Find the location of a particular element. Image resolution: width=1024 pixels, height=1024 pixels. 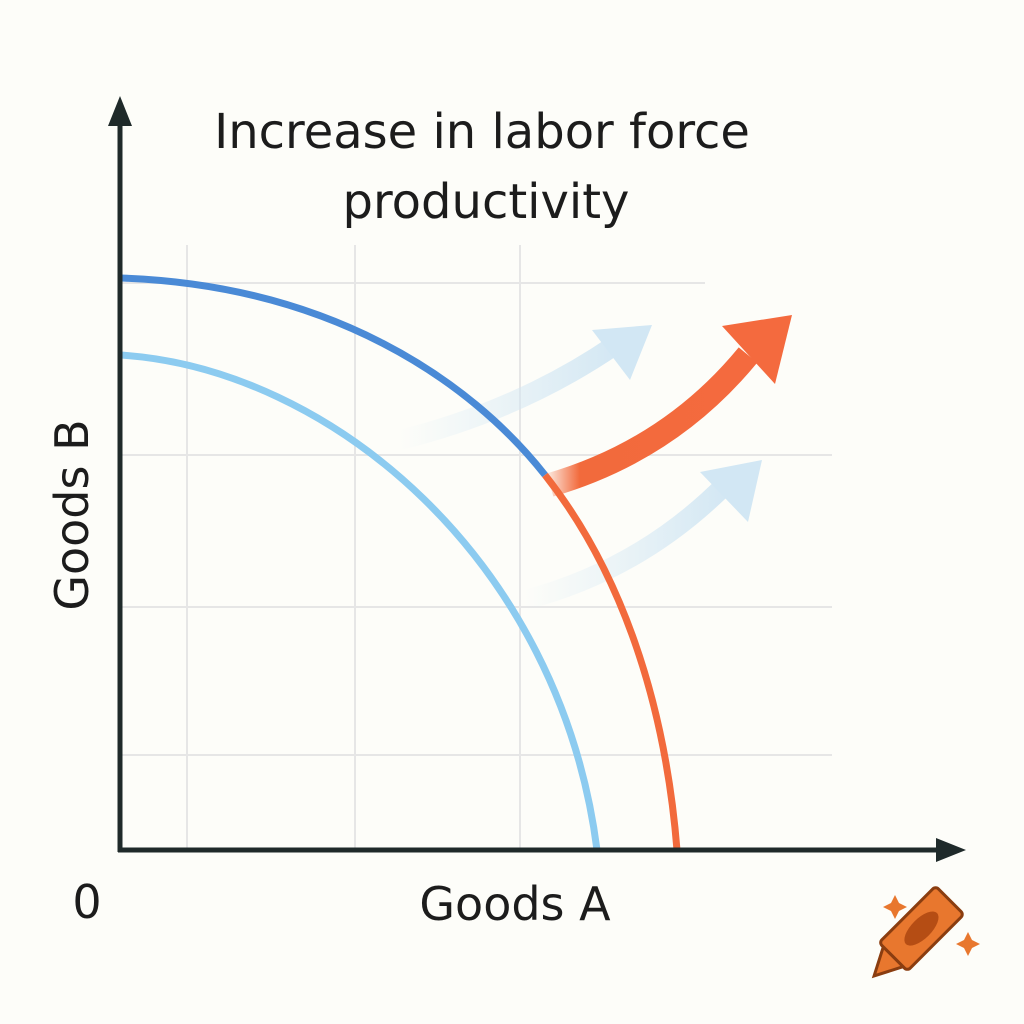

x-axis-arrow is located at coordinates (951, 850).